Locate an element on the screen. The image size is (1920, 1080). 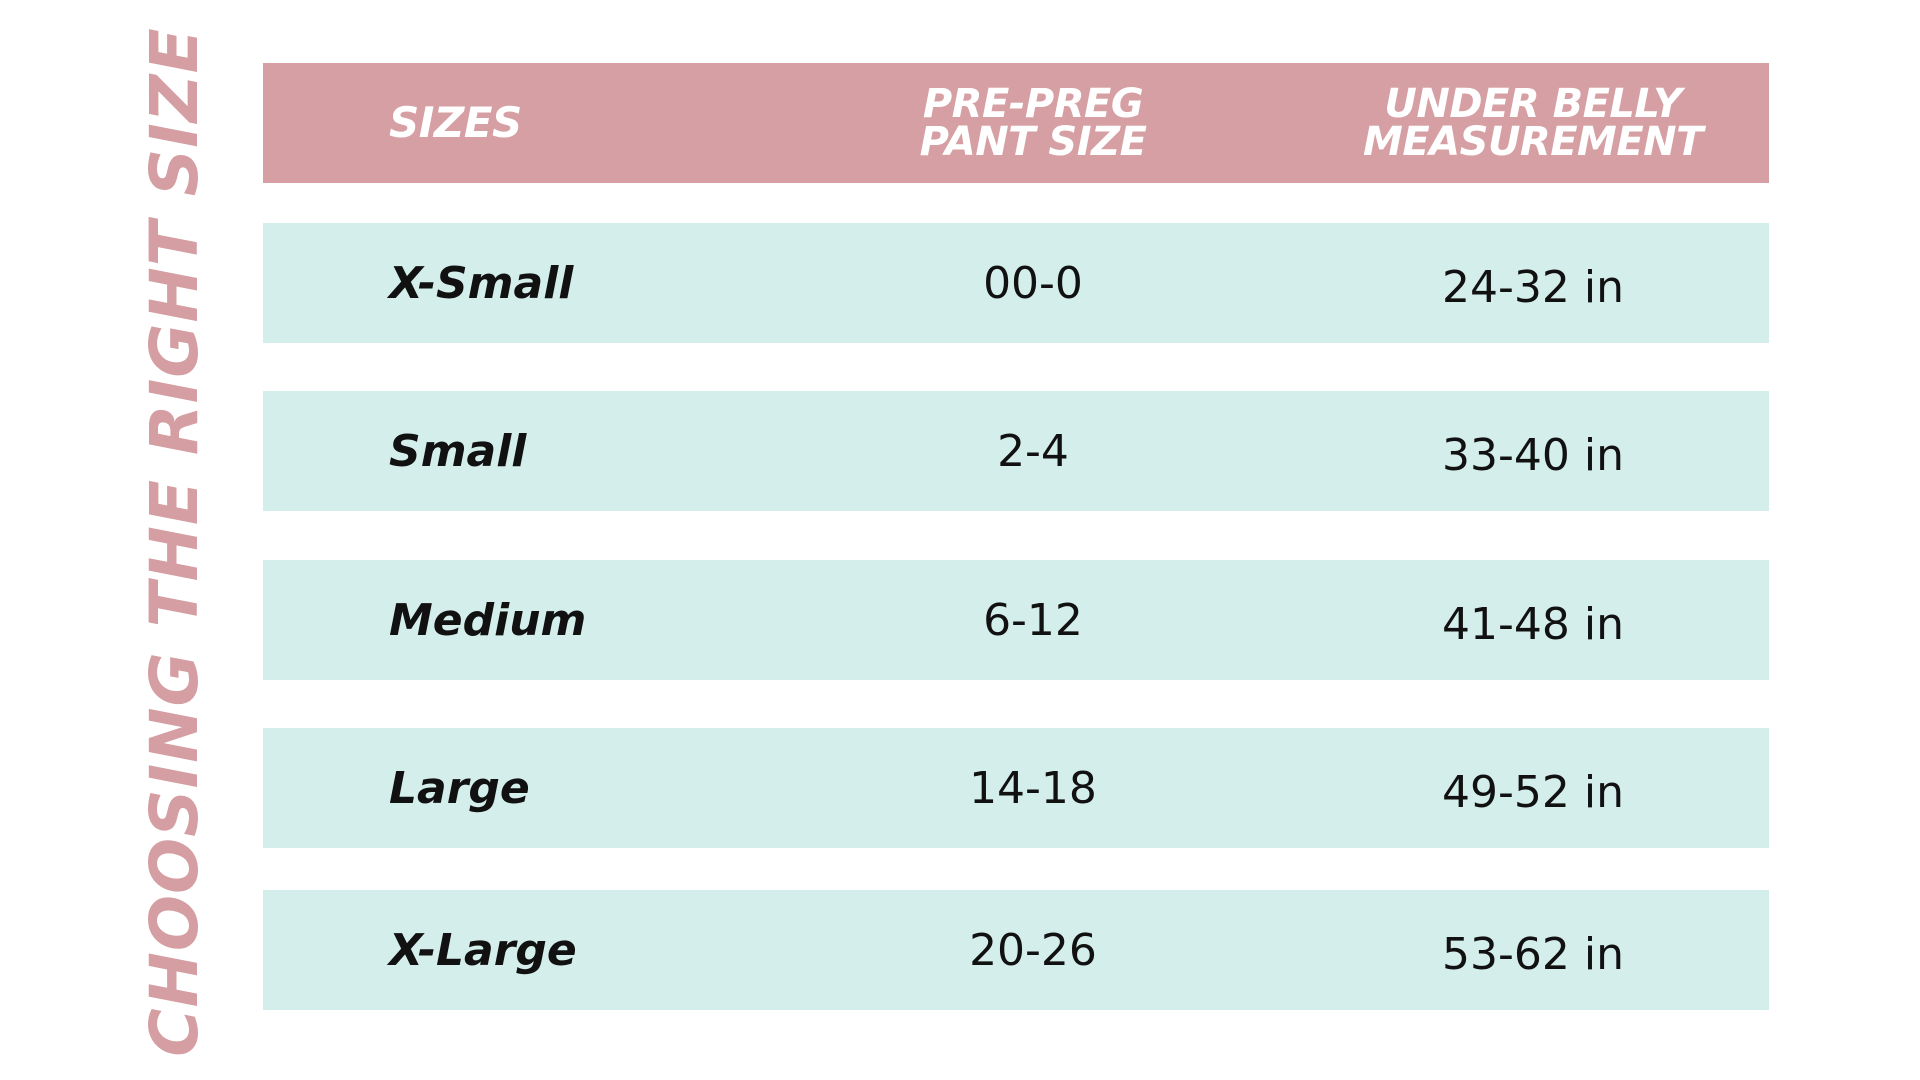
header-pant-size-line1: PRE-PREG is located at coordinates (1033, 104).